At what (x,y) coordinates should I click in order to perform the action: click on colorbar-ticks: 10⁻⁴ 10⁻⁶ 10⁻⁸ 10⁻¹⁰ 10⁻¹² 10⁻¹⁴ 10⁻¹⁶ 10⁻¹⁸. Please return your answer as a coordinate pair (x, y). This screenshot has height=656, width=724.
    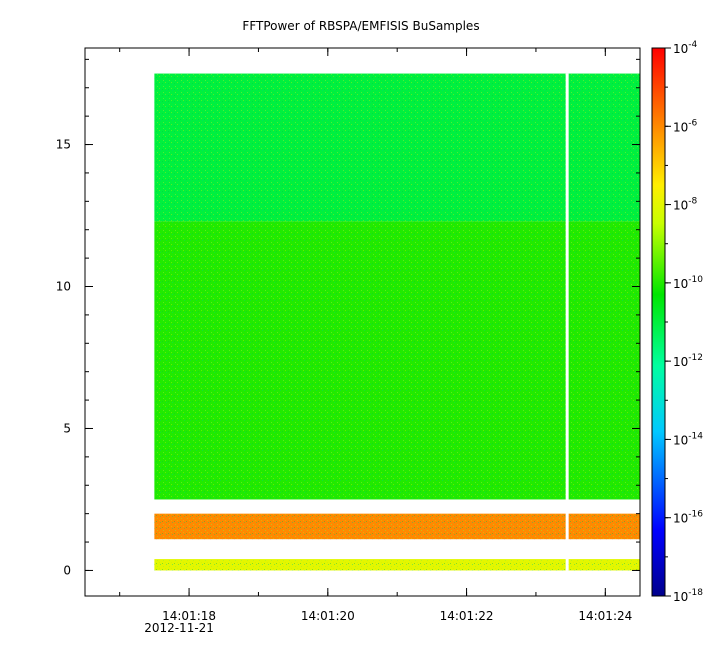
    Looking at the image, I should click on (684, 322).